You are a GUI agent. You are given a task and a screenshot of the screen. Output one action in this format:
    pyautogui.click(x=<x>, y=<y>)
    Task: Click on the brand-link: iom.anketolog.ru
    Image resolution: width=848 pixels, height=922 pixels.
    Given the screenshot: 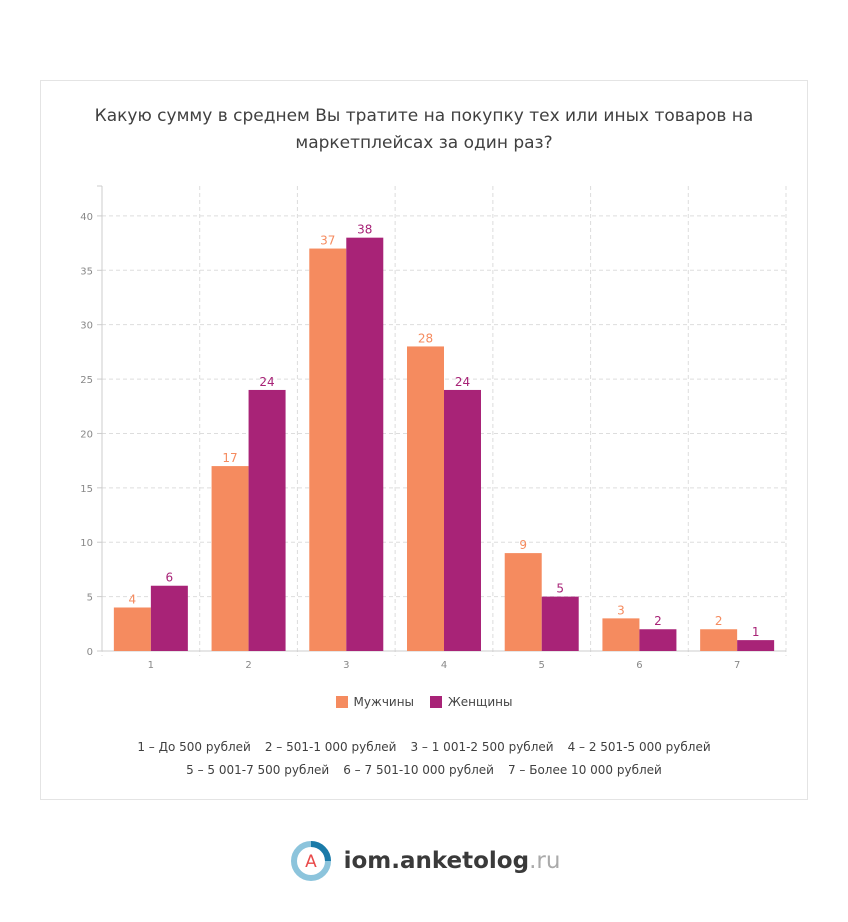 What is the action you would take?
    pyautogui.click(x=452, y=861)
    